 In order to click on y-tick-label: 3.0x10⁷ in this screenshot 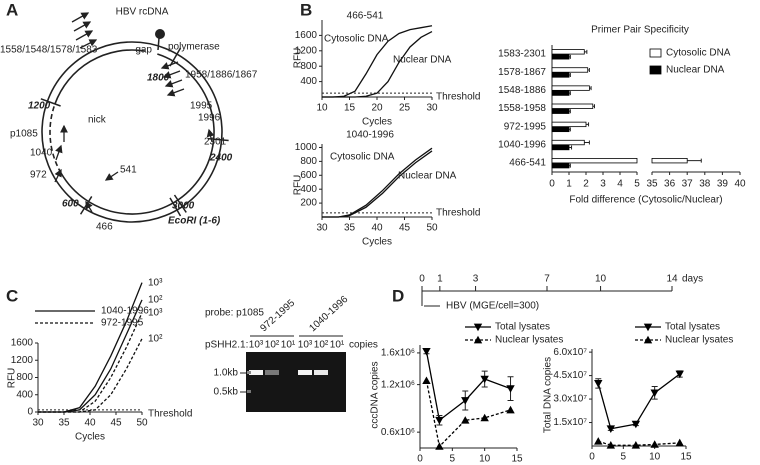, I will do `click(570, 399)`.